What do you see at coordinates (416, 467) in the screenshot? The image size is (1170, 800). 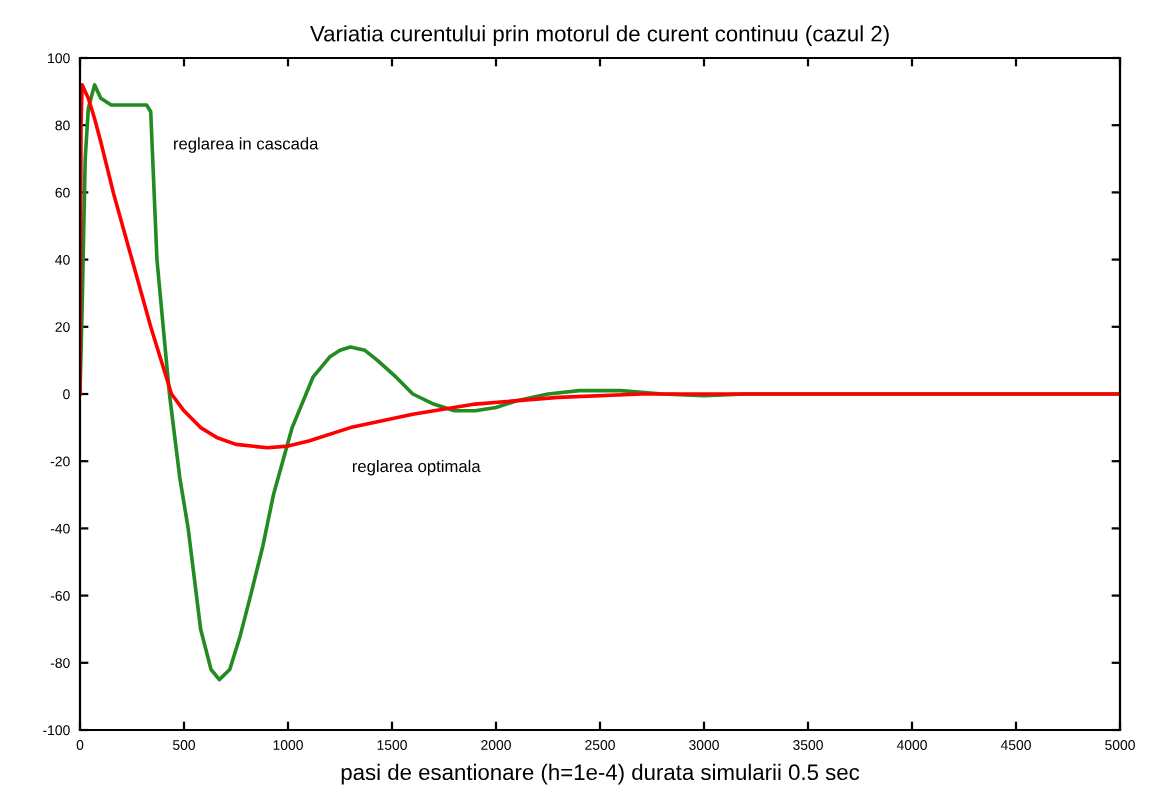 I see `annotation: reglarea optimala` at bounding box center [416, 467].